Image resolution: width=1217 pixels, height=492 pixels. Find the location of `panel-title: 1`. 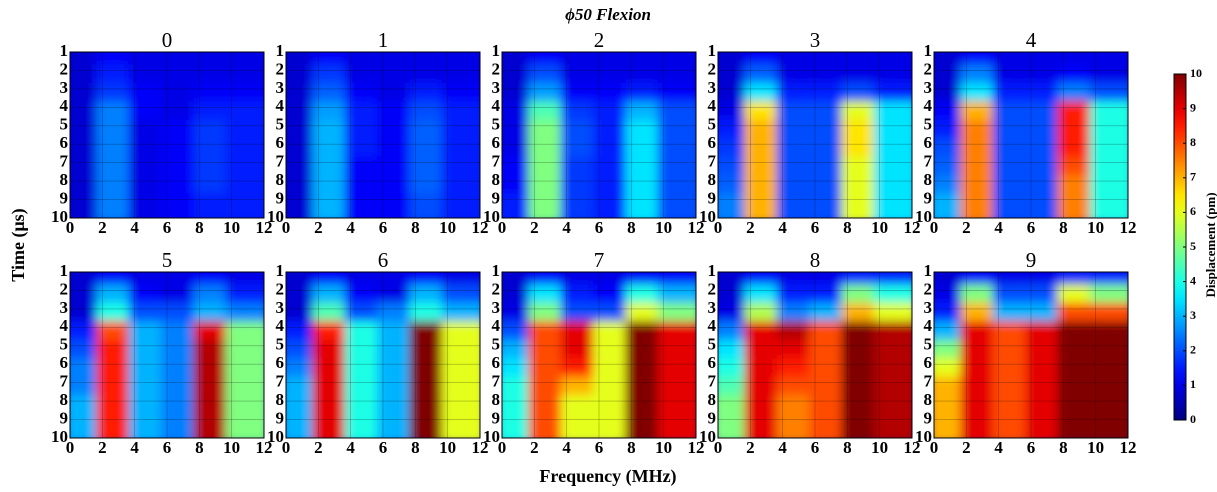

panel-title: 1 is located at coordinates (383, 40).